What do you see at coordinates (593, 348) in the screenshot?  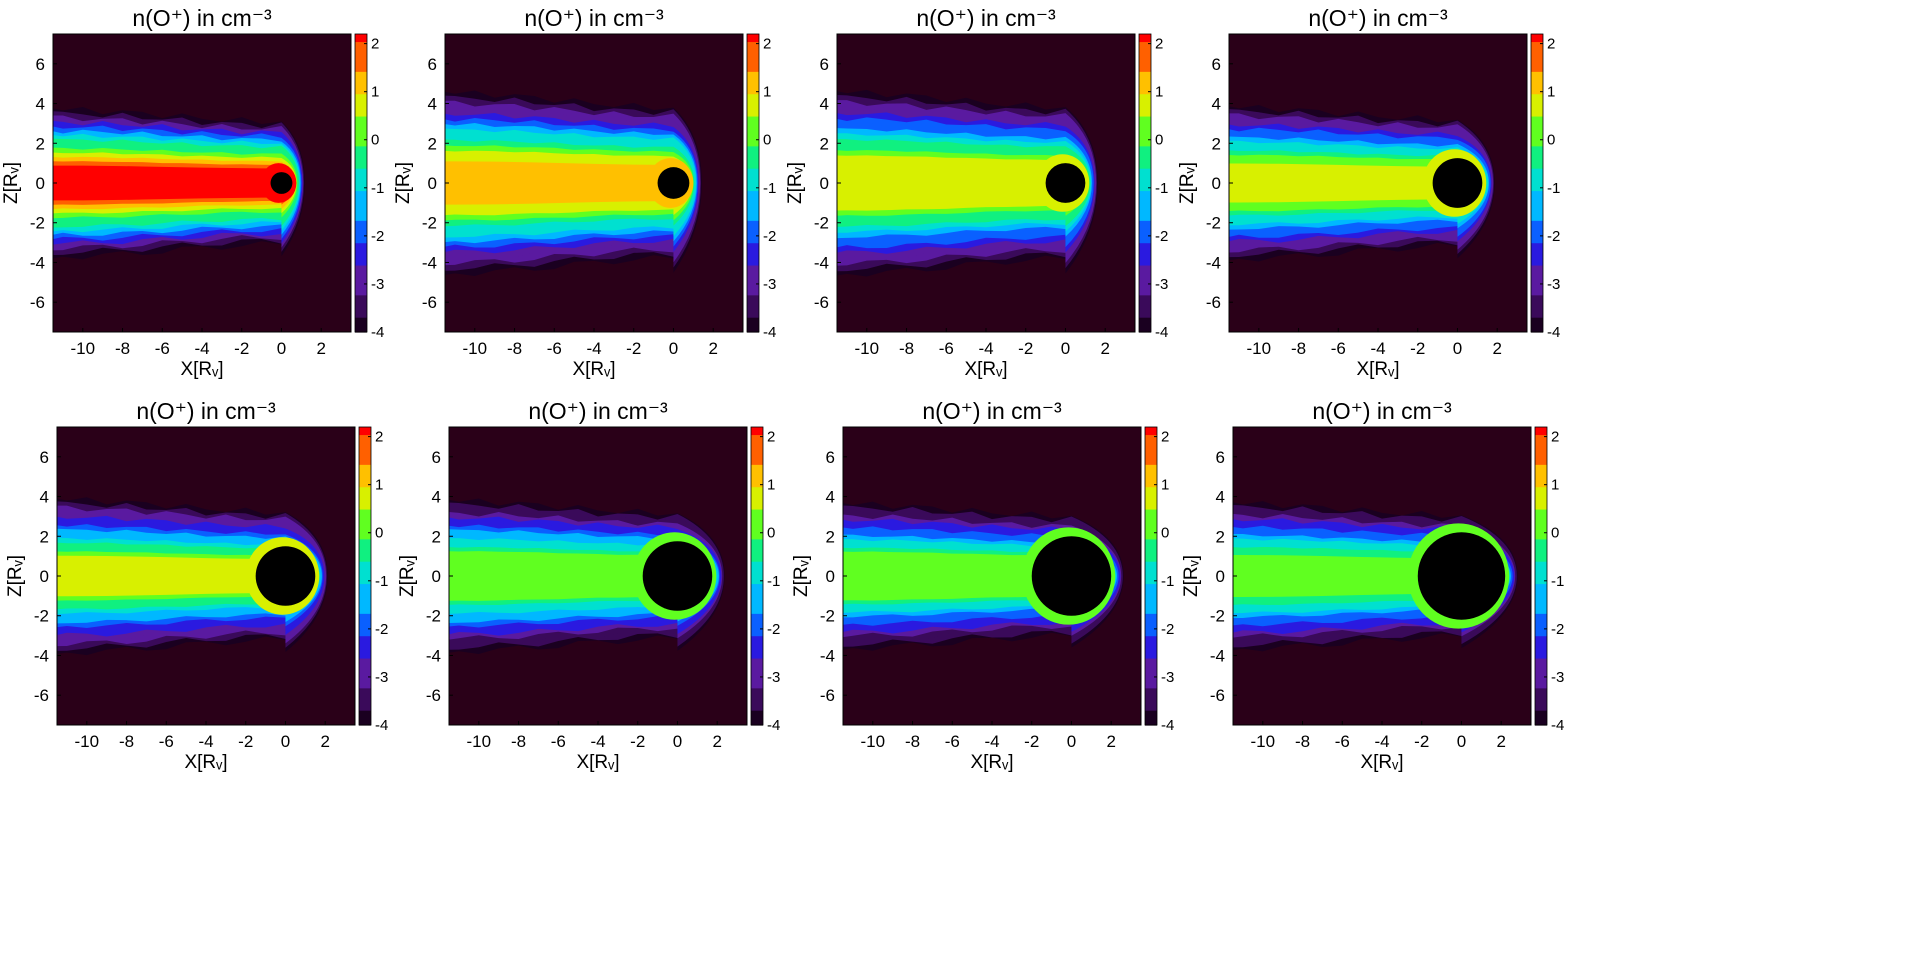 I see `x-tick-label: -4` at bounding box center [593, 348].